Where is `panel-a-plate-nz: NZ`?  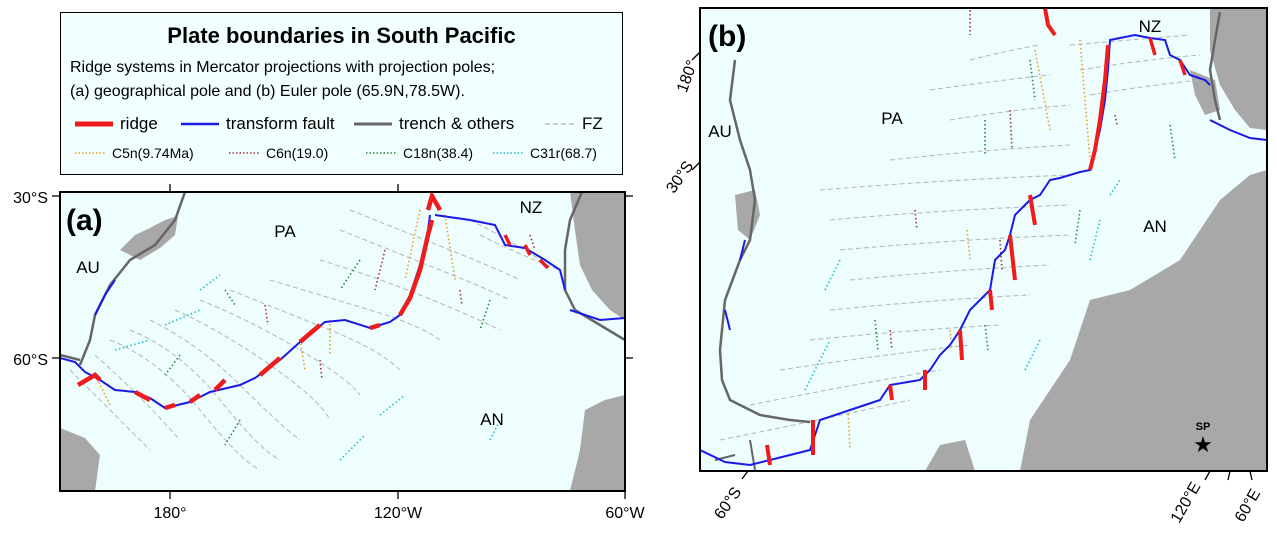 panel-a-plate-nz: NZ is located at coordinates (531, 207).